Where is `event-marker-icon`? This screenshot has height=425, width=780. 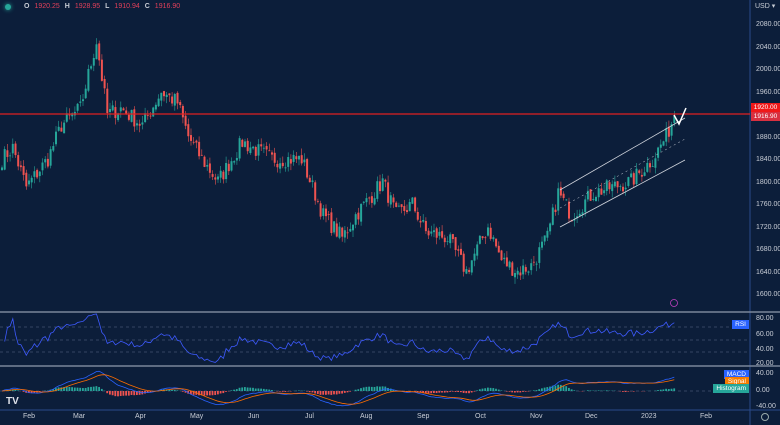 event-marker-icon is located at coordinates (674, 303).